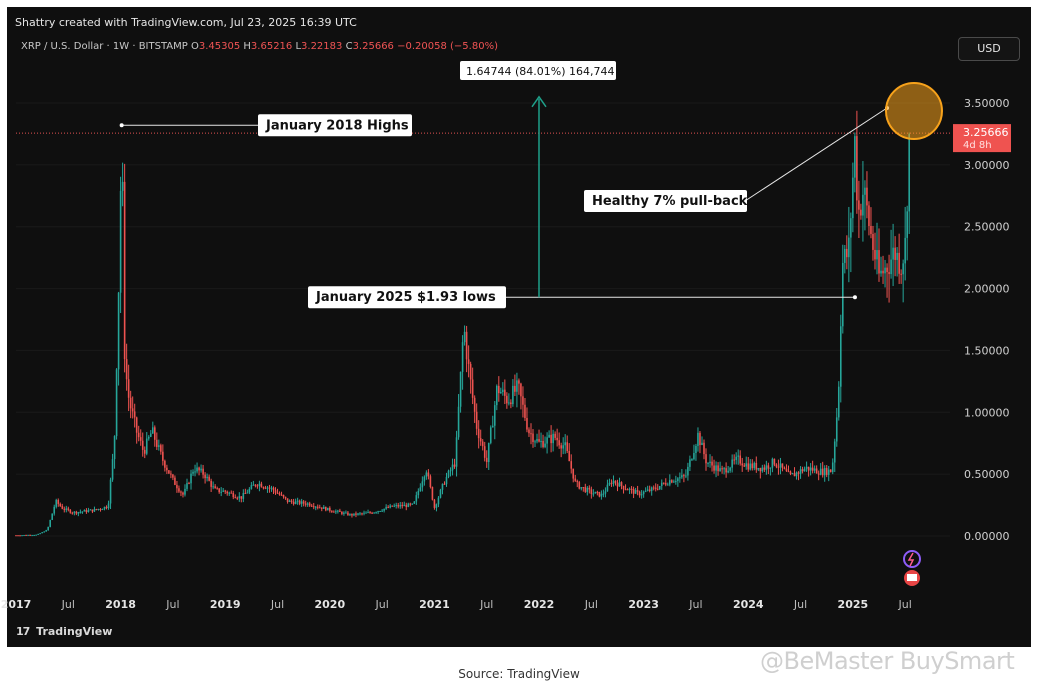  I want to click on x-tick-label: 2018, so click(120, 604).